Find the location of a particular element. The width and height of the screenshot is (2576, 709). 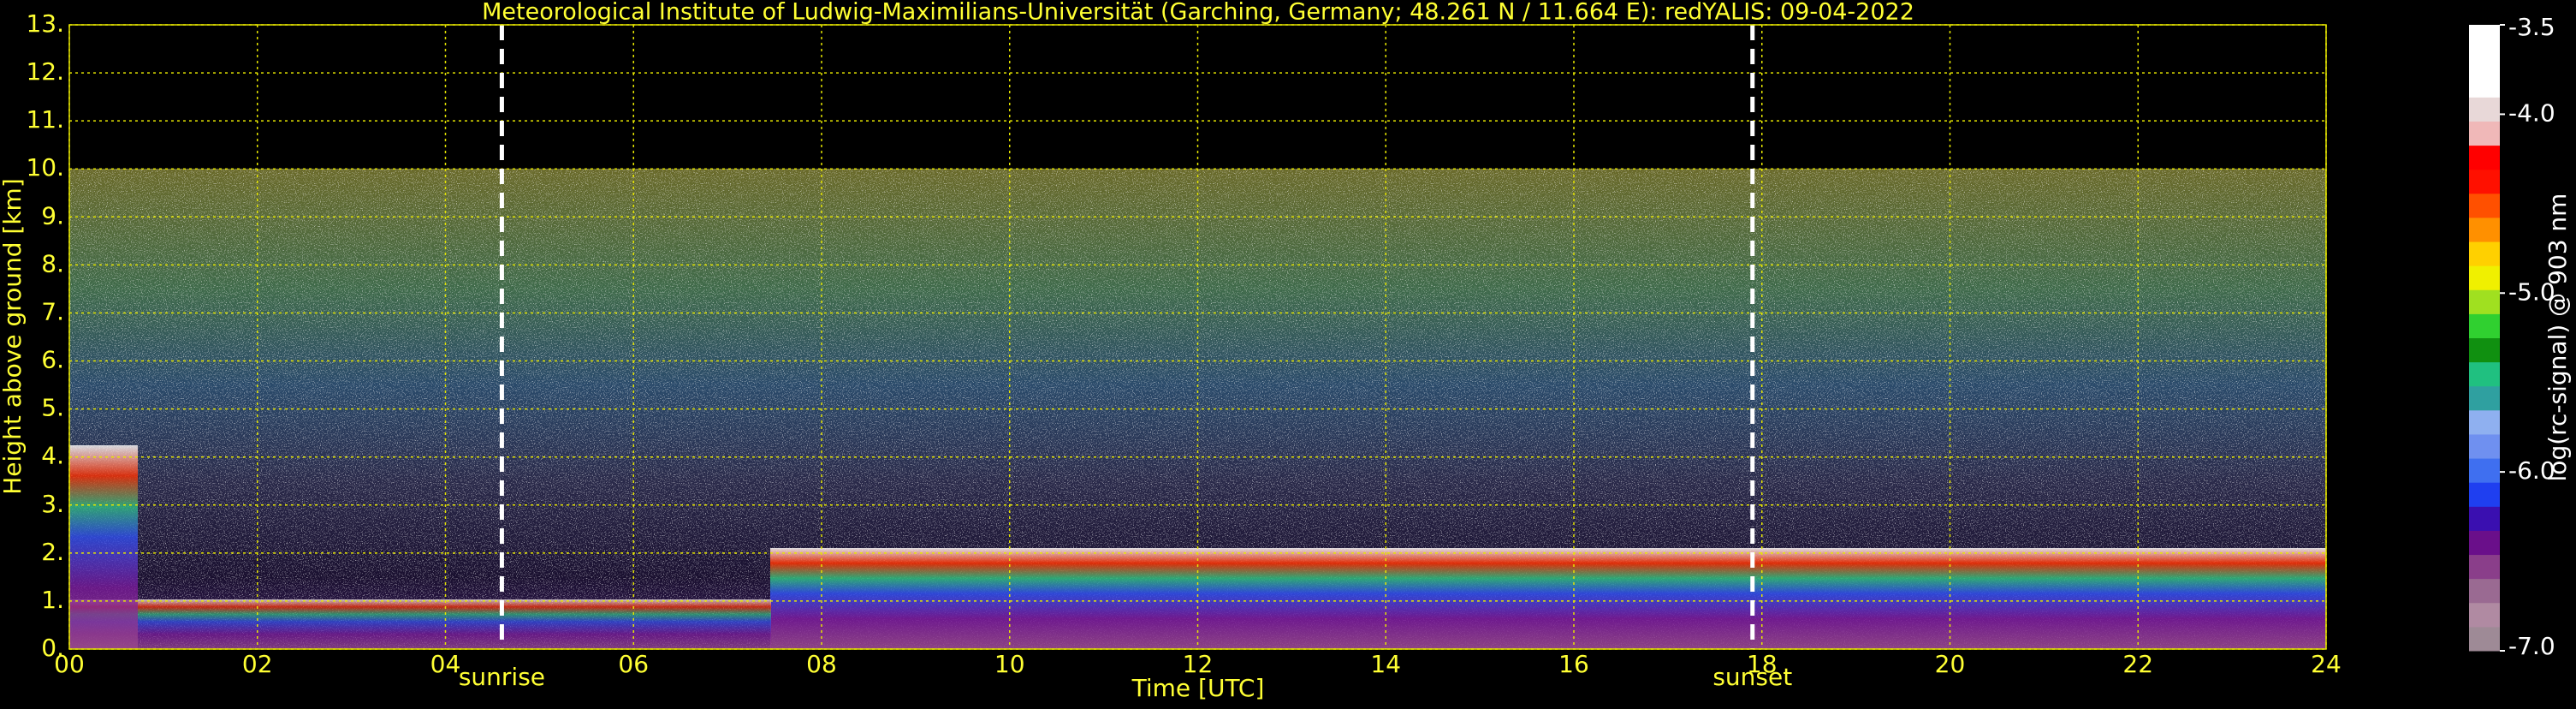

x-tick-label: 10 is located at coordinates (1009, 664).